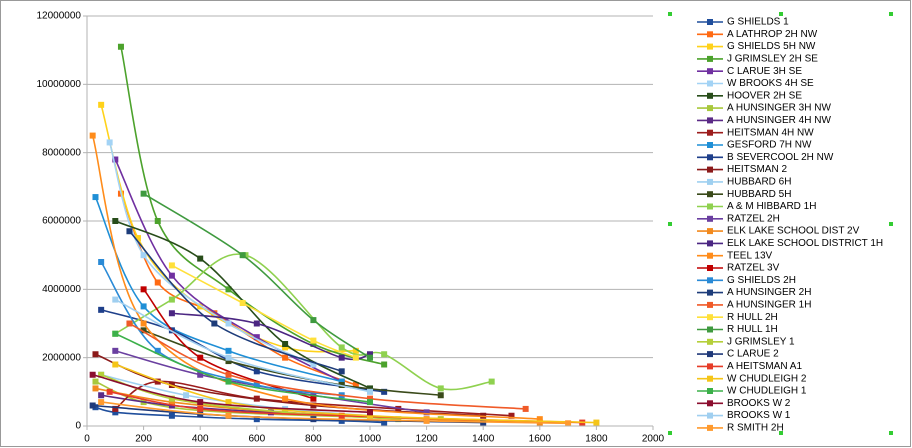  I want to click on legend-label: J GRIMSLEY 1, so click(761, 341).